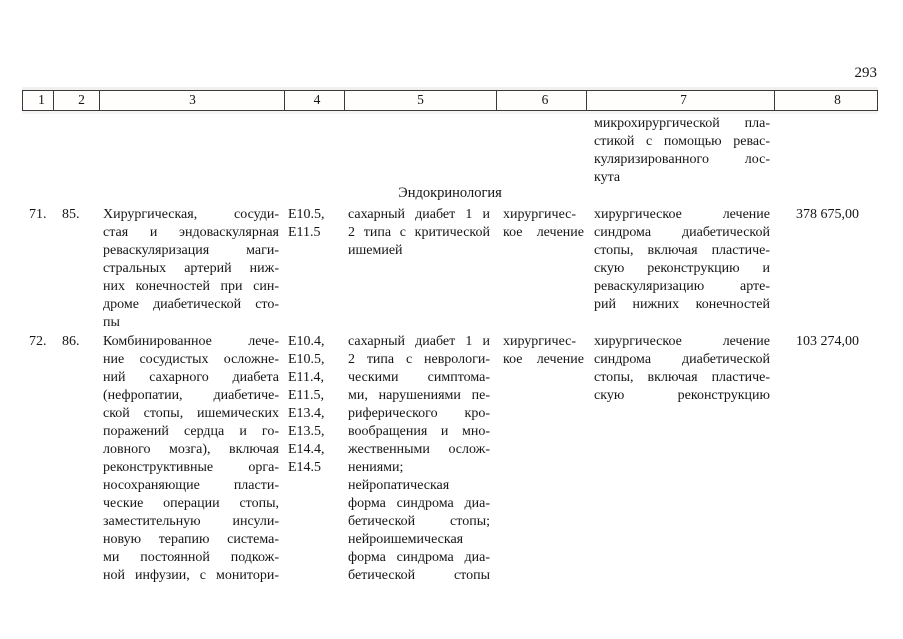 This screenshot has width=903, height=639. Describe the element at coordinates (38, 214) in the screenshot. I see `cell-row-number: 71.` at that location.